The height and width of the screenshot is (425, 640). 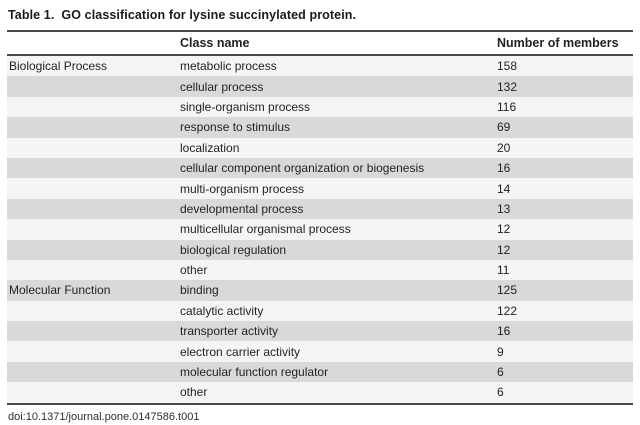 What do you see at coordinates (507, 106) in the screenshot?
I see `members-count-cell: 116` at bounding box center [507, 106].